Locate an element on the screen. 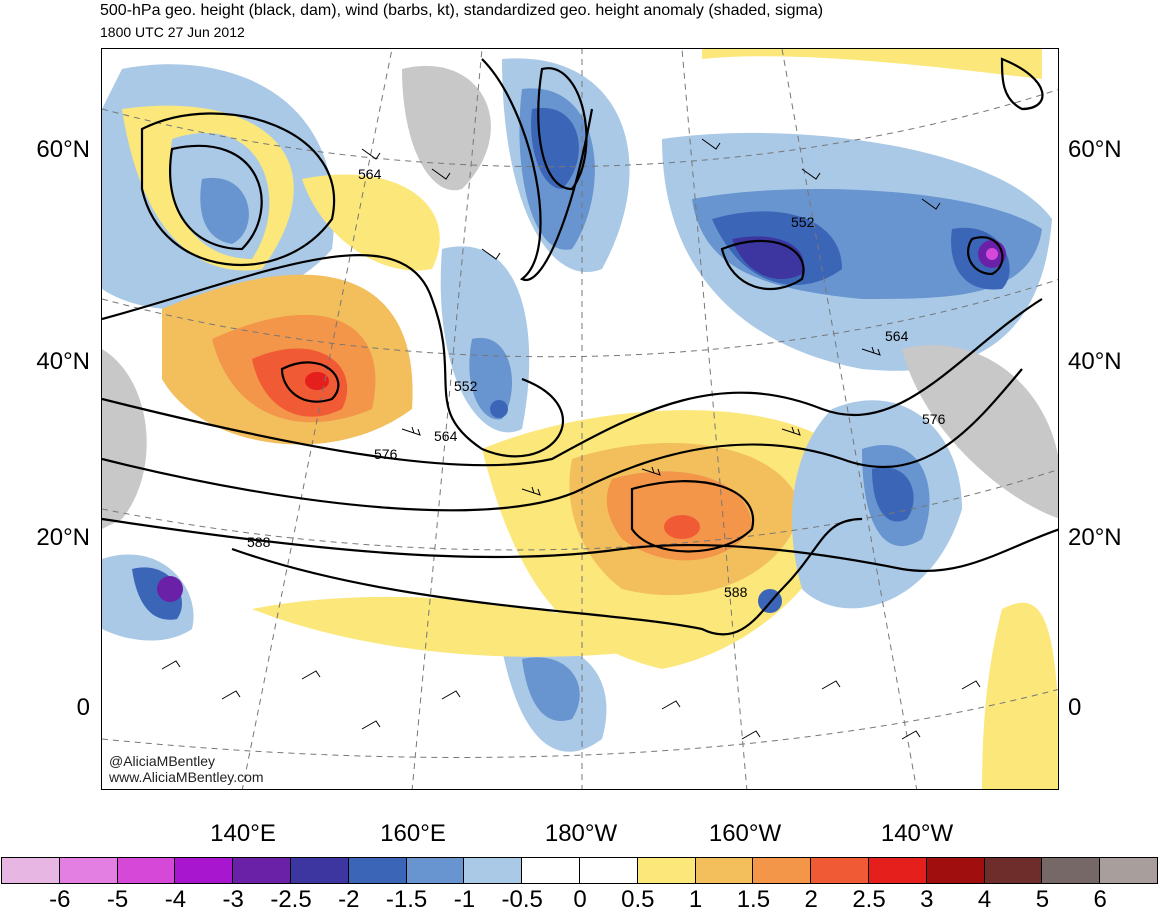  colorbar-tick-label: 5 is located at coordinates (1042, 899).